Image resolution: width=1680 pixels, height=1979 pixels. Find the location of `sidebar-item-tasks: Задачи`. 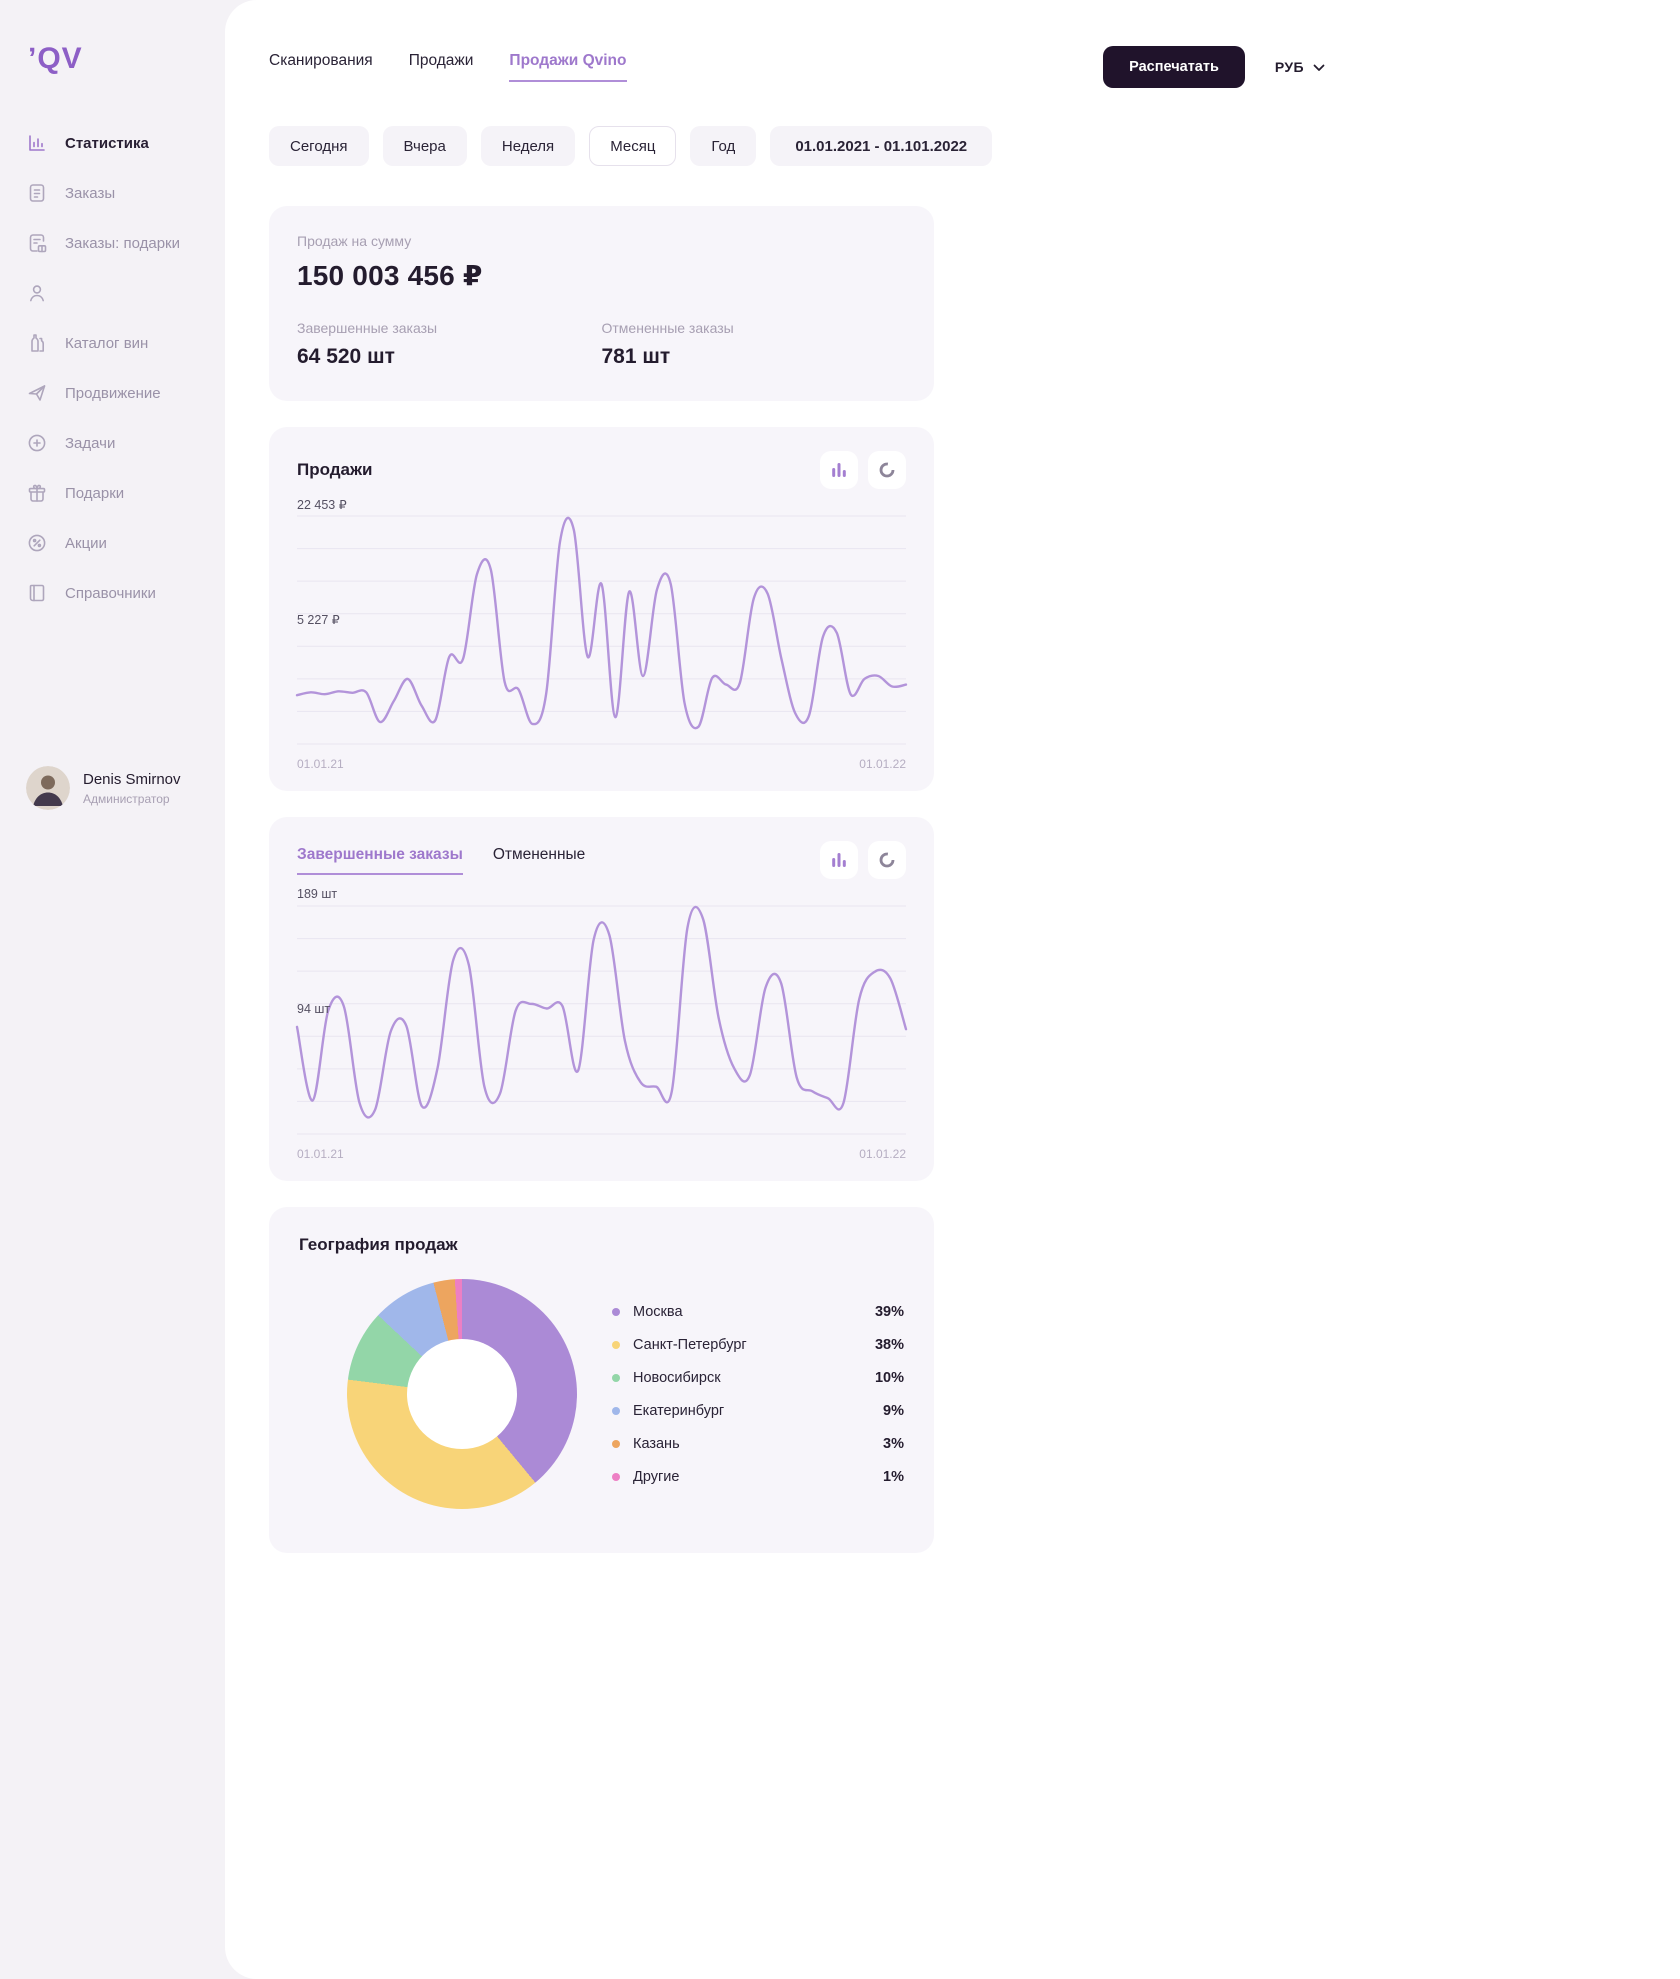

sidebar-item-tasks: Задачи is located at coordinates (125, 443).